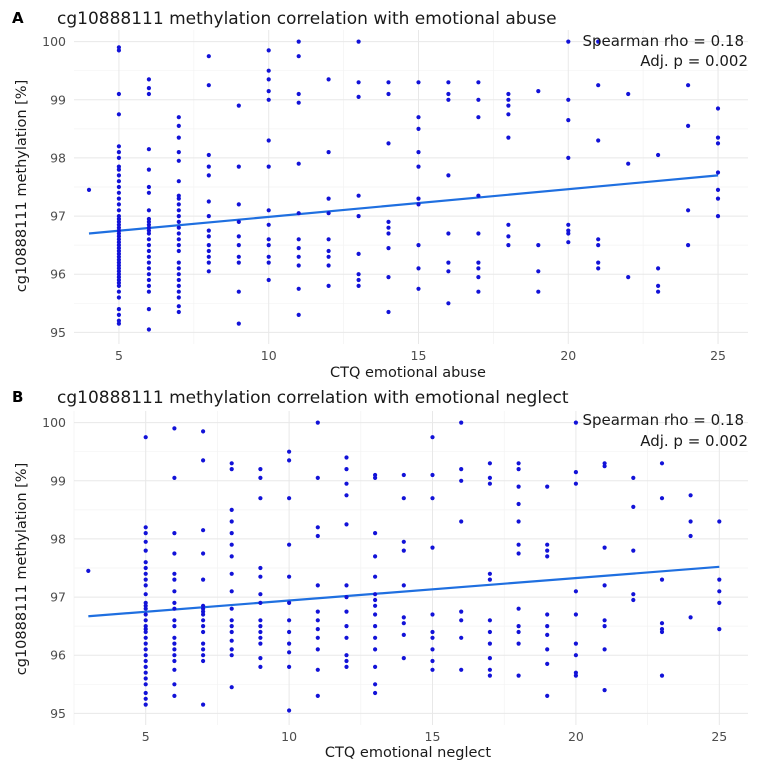 Image resolution: width=760 pixels, height=771 pixels. What do you see at coordinates (719, 736) in the screenshot?
I see `panel-b-x-tick-25: 25` at bounding box center [719, 736].